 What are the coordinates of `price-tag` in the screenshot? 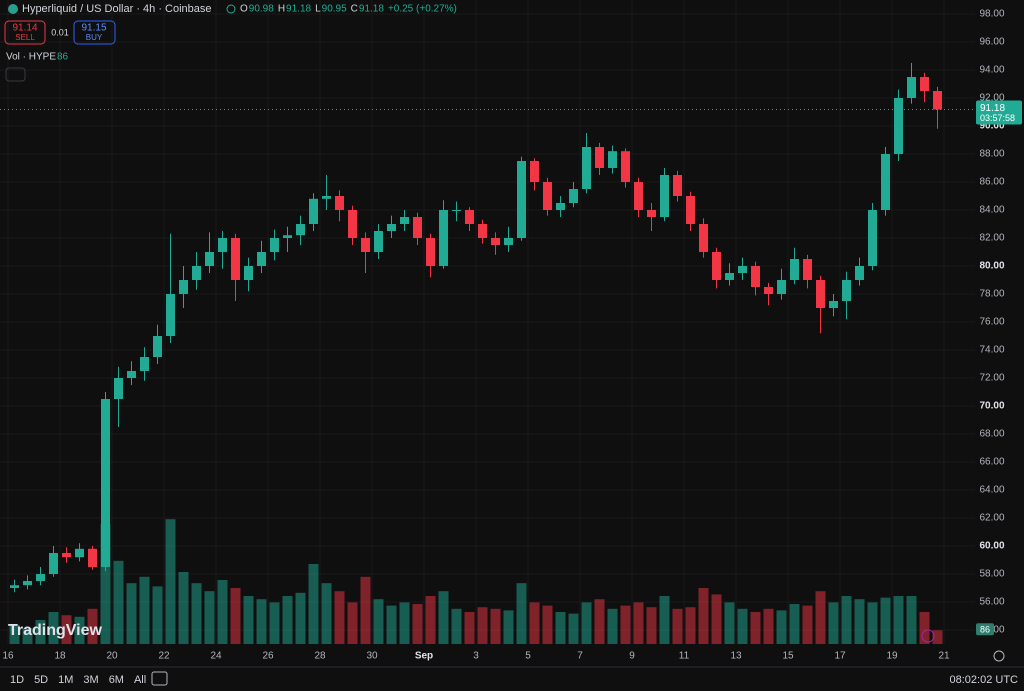 It's located at (999, 112).